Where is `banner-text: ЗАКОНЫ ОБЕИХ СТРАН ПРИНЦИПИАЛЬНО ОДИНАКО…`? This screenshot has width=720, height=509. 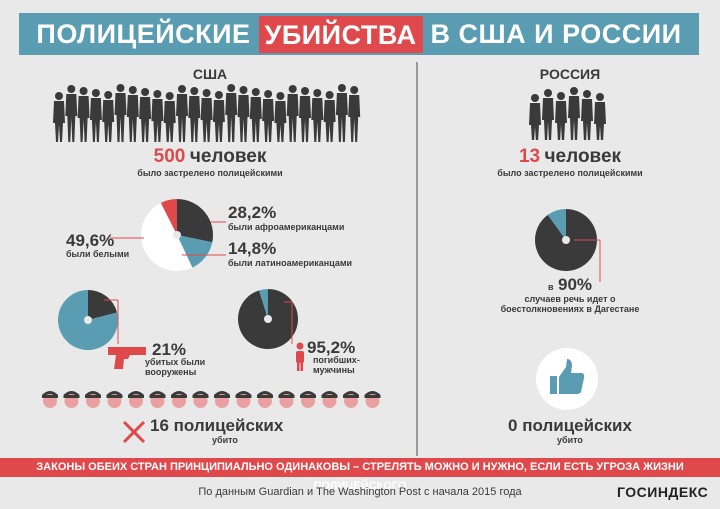 banner-text: ЗАКОНЫ ОБЕИХ СТРАН ПРИНЦИПИАЛЬНО ОДИНАКО… is located at coordinates (360, 476).